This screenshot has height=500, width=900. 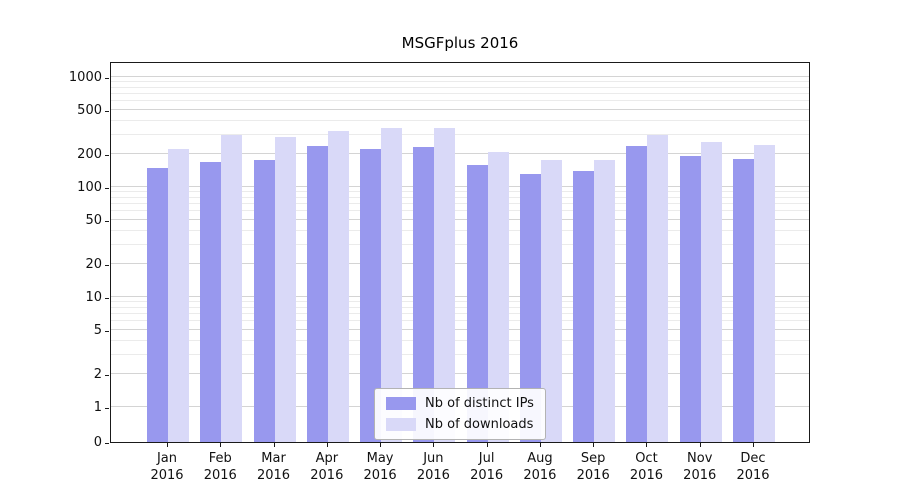 What do you see at coordinates (97, 331) in the screenshot?
I see `y-tick-label-5: 5` at bounding box center [97, 331].